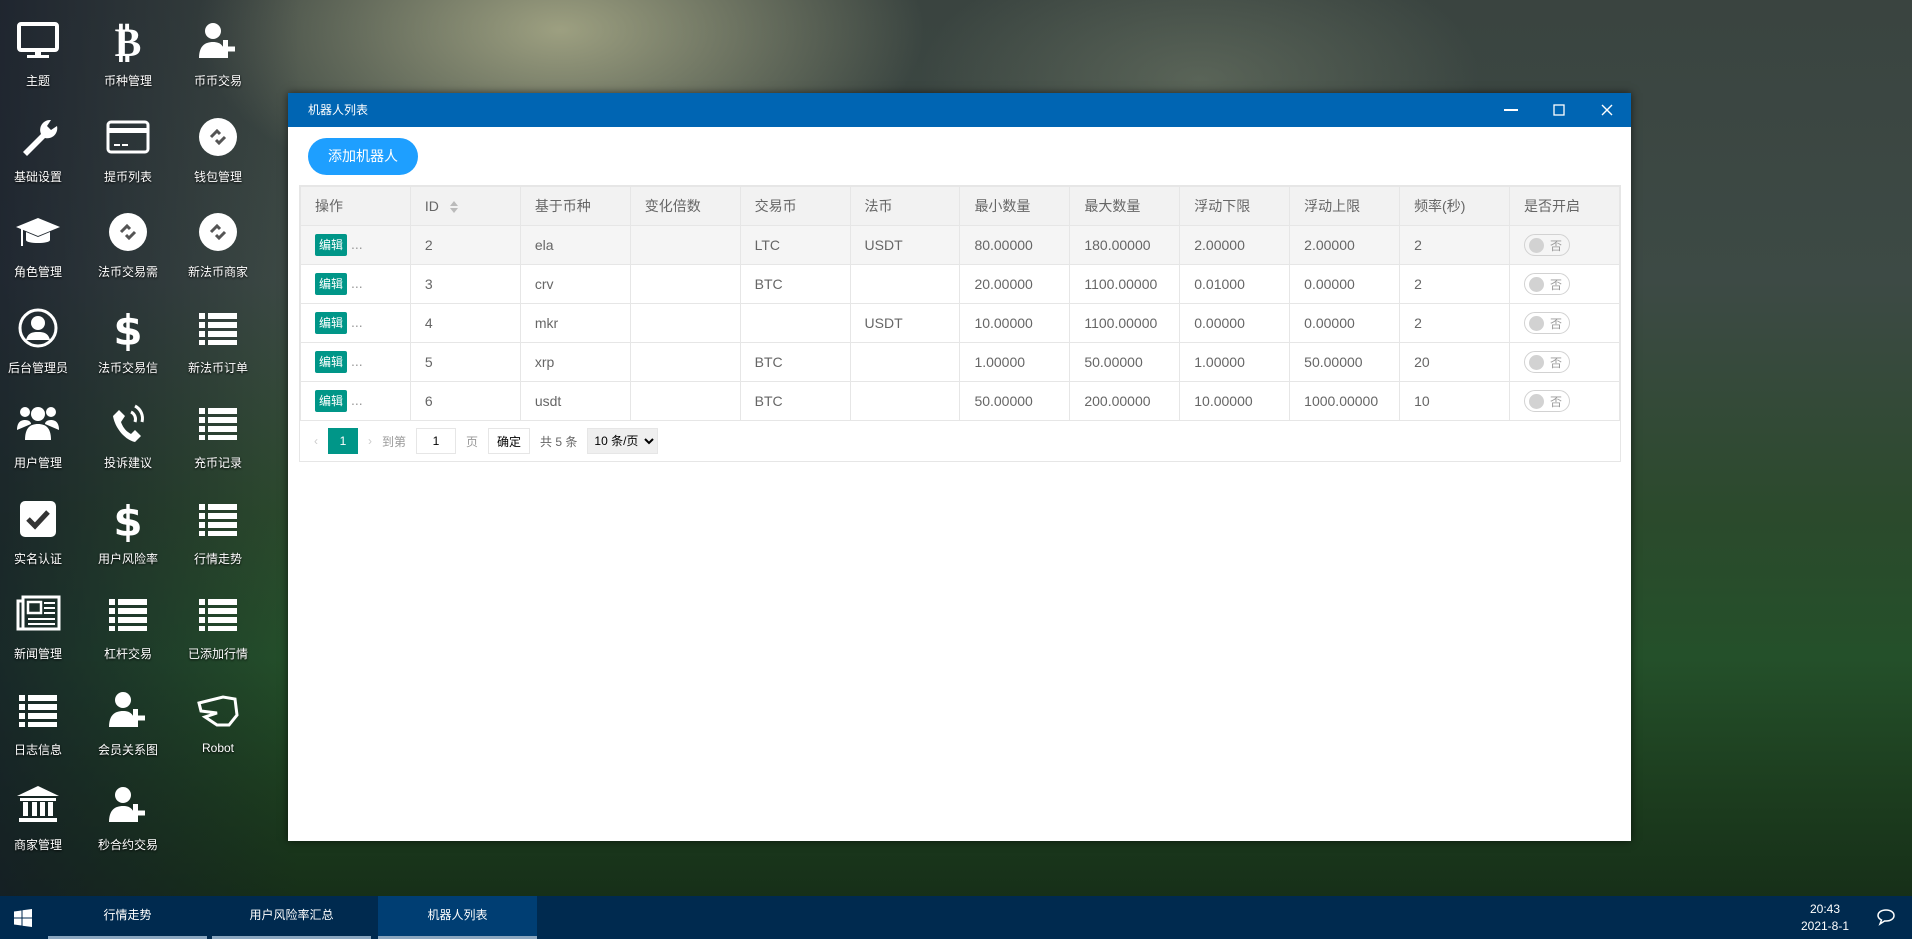 The width and height of the screenshot is (1912, 939). I want to click on page-1: 1, so click(343, 441).